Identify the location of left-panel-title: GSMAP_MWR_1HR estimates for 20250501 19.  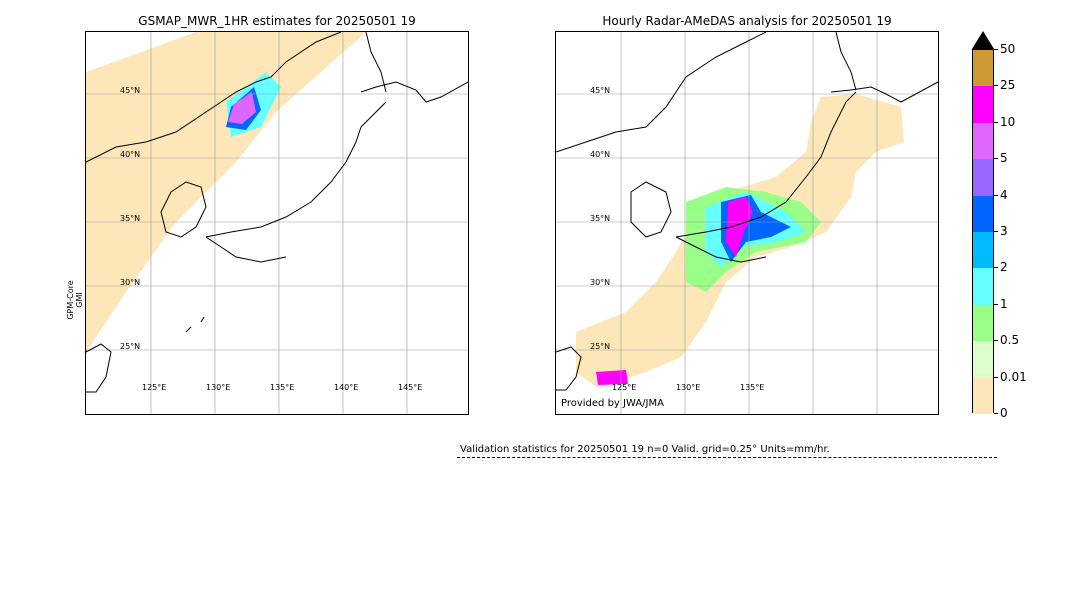
(277, 21).